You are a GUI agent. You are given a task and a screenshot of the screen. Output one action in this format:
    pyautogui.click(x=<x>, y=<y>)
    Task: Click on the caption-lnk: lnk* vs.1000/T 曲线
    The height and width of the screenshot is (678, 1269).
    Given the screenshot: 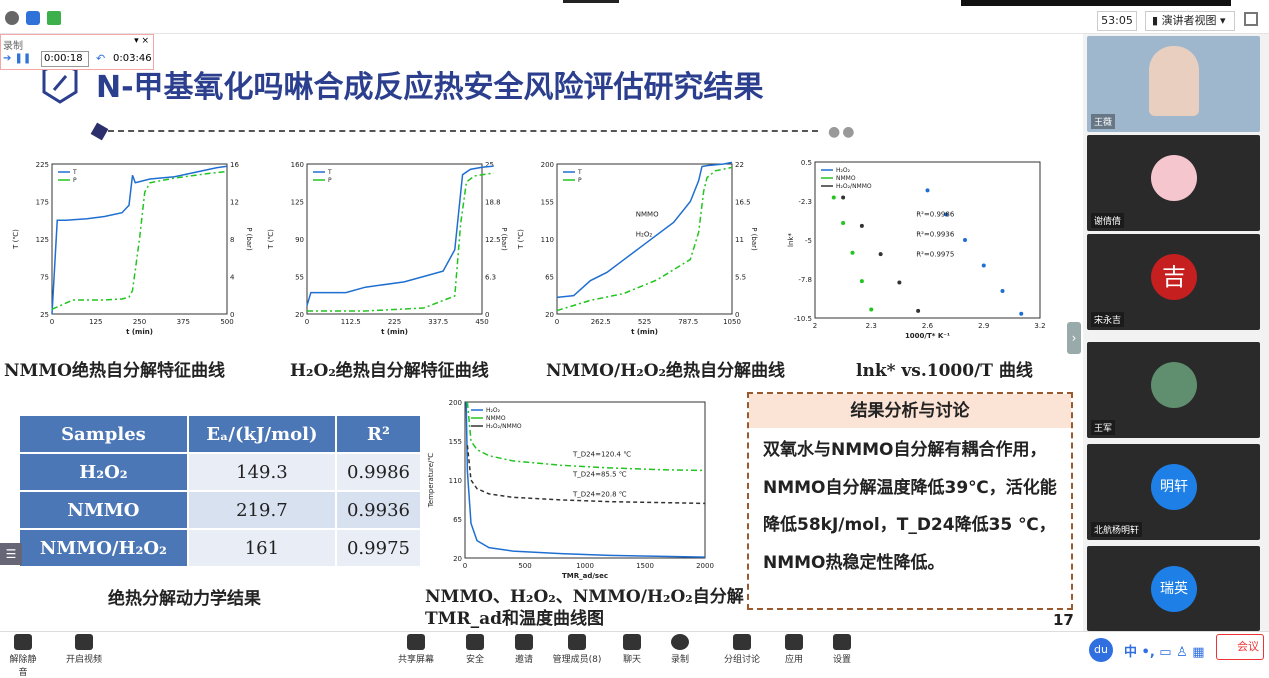 What is the action you would take?
    pyautogui.click(x=944, y=371)
    